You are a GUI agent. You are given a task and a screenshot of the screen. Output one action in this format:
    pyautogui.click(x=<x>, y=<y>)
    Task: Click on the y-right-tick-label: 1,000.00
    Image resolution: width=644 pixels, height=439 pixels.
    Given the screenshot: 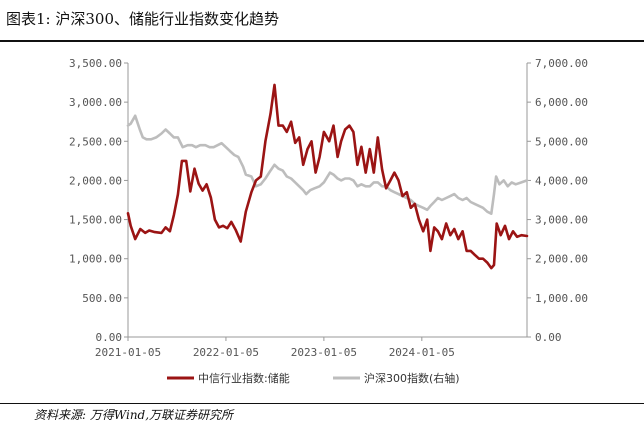 What is the action you would take?
    pyautogui.click(x=561, y=298)
    